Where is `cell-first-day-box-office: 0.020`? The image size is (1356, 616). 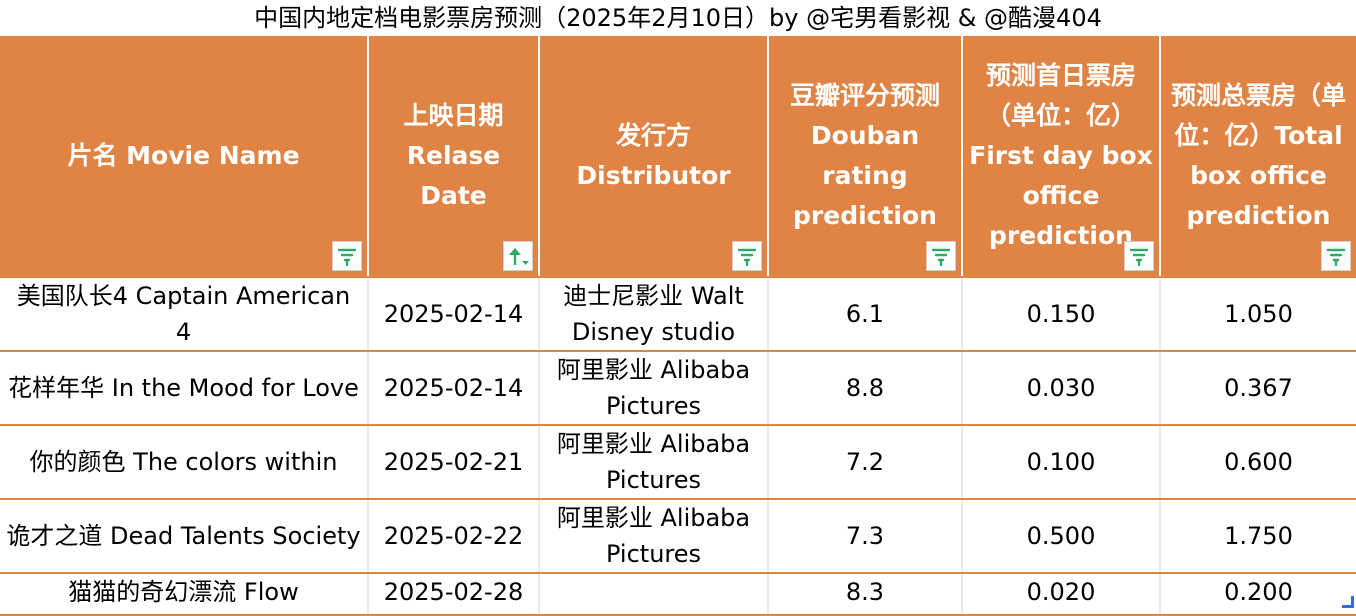 cell-first-day-box-office: 0.020 is located at coordinates (1061, 594).